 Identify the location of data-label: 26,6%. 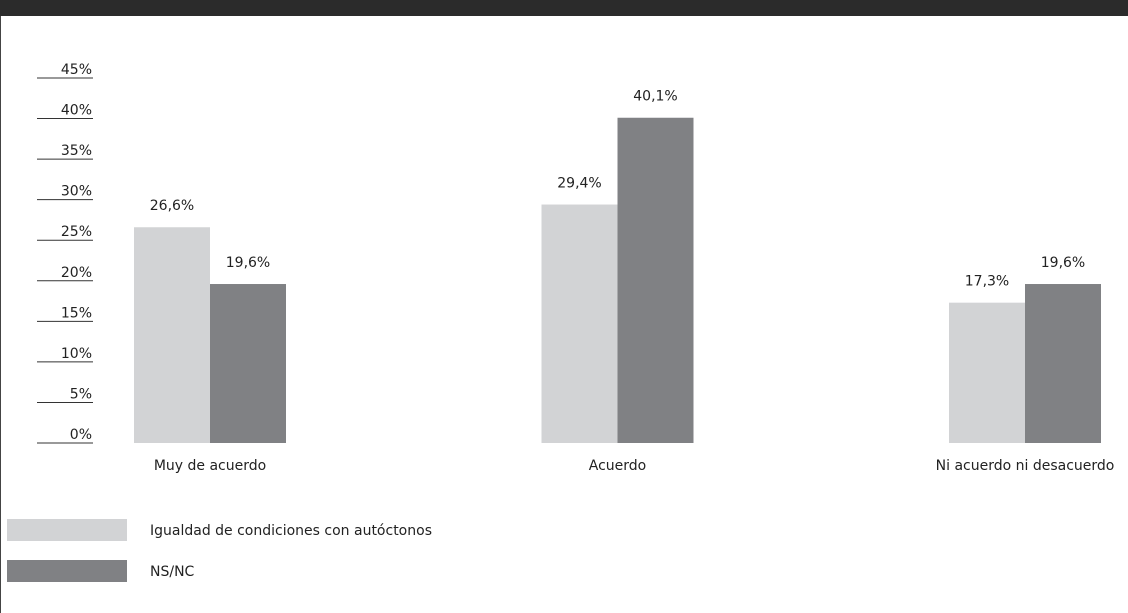
(172, 206).